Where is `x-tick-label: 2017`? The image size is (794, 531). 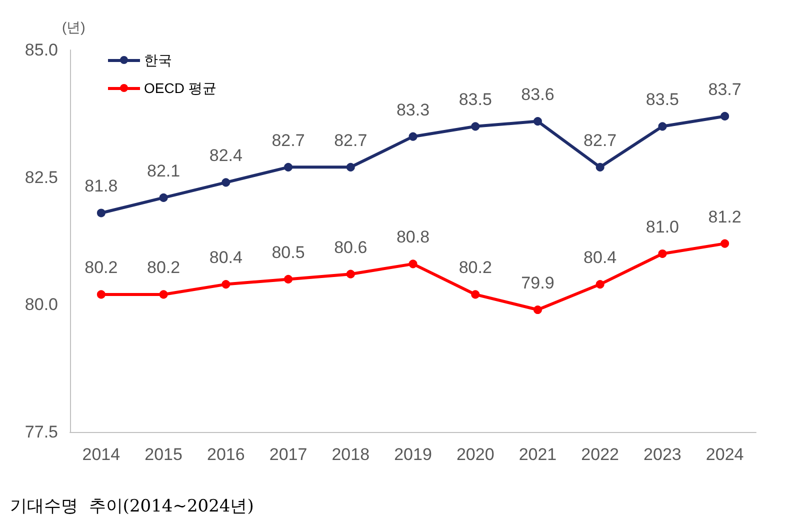 x-tick-label: 2017 is located at coordinates (288, 454).